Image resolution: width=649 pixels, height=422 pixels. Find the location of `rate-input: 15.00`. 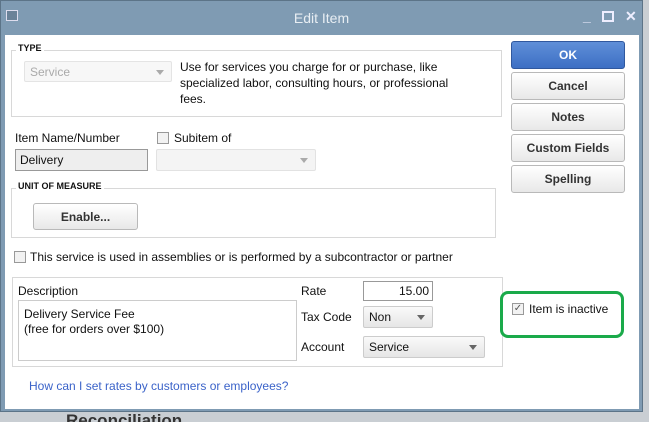

rate-input: 15.00 is located at coordinates (398, 291).